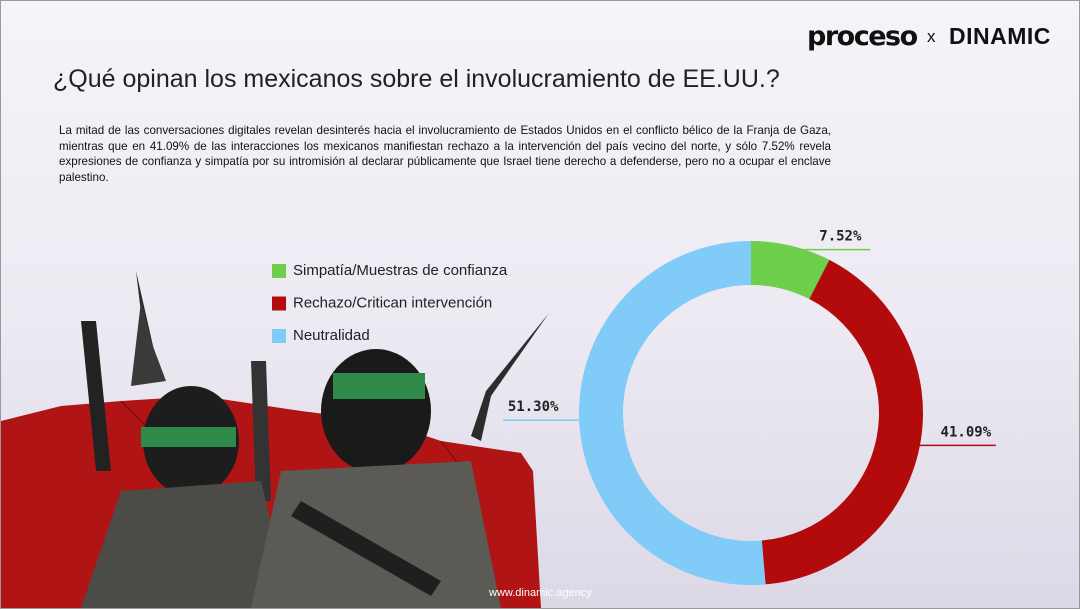 The image size is (1080, 609). Describe the element at coordinates (533, 407) in the screenshot. I see `value-label: 51.30%` at that location.